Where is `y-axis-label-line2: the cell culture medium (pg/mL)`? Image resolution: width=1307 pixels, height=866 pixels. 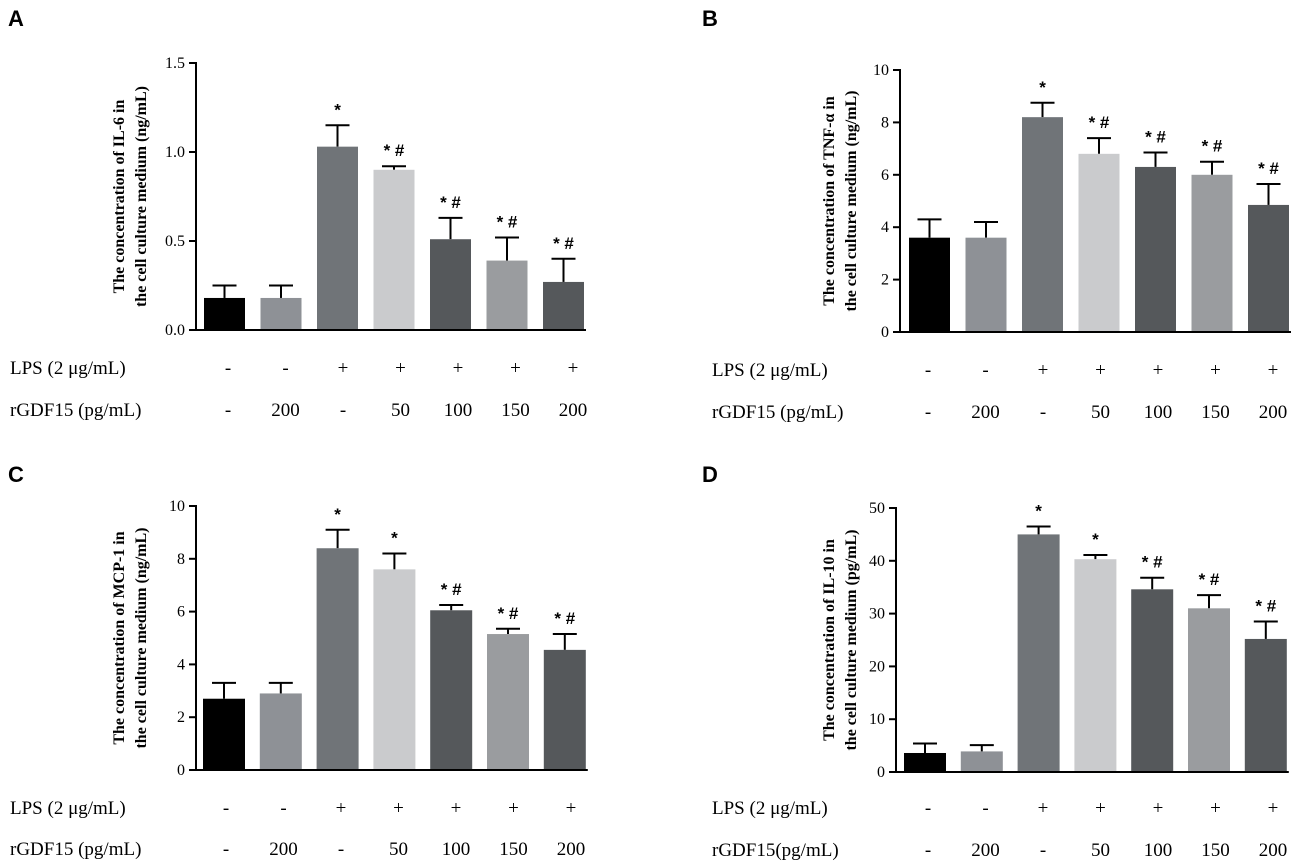
y-axis-label-line2: the cell culture medium (pg/mL) is located at coordinates (851, 639).